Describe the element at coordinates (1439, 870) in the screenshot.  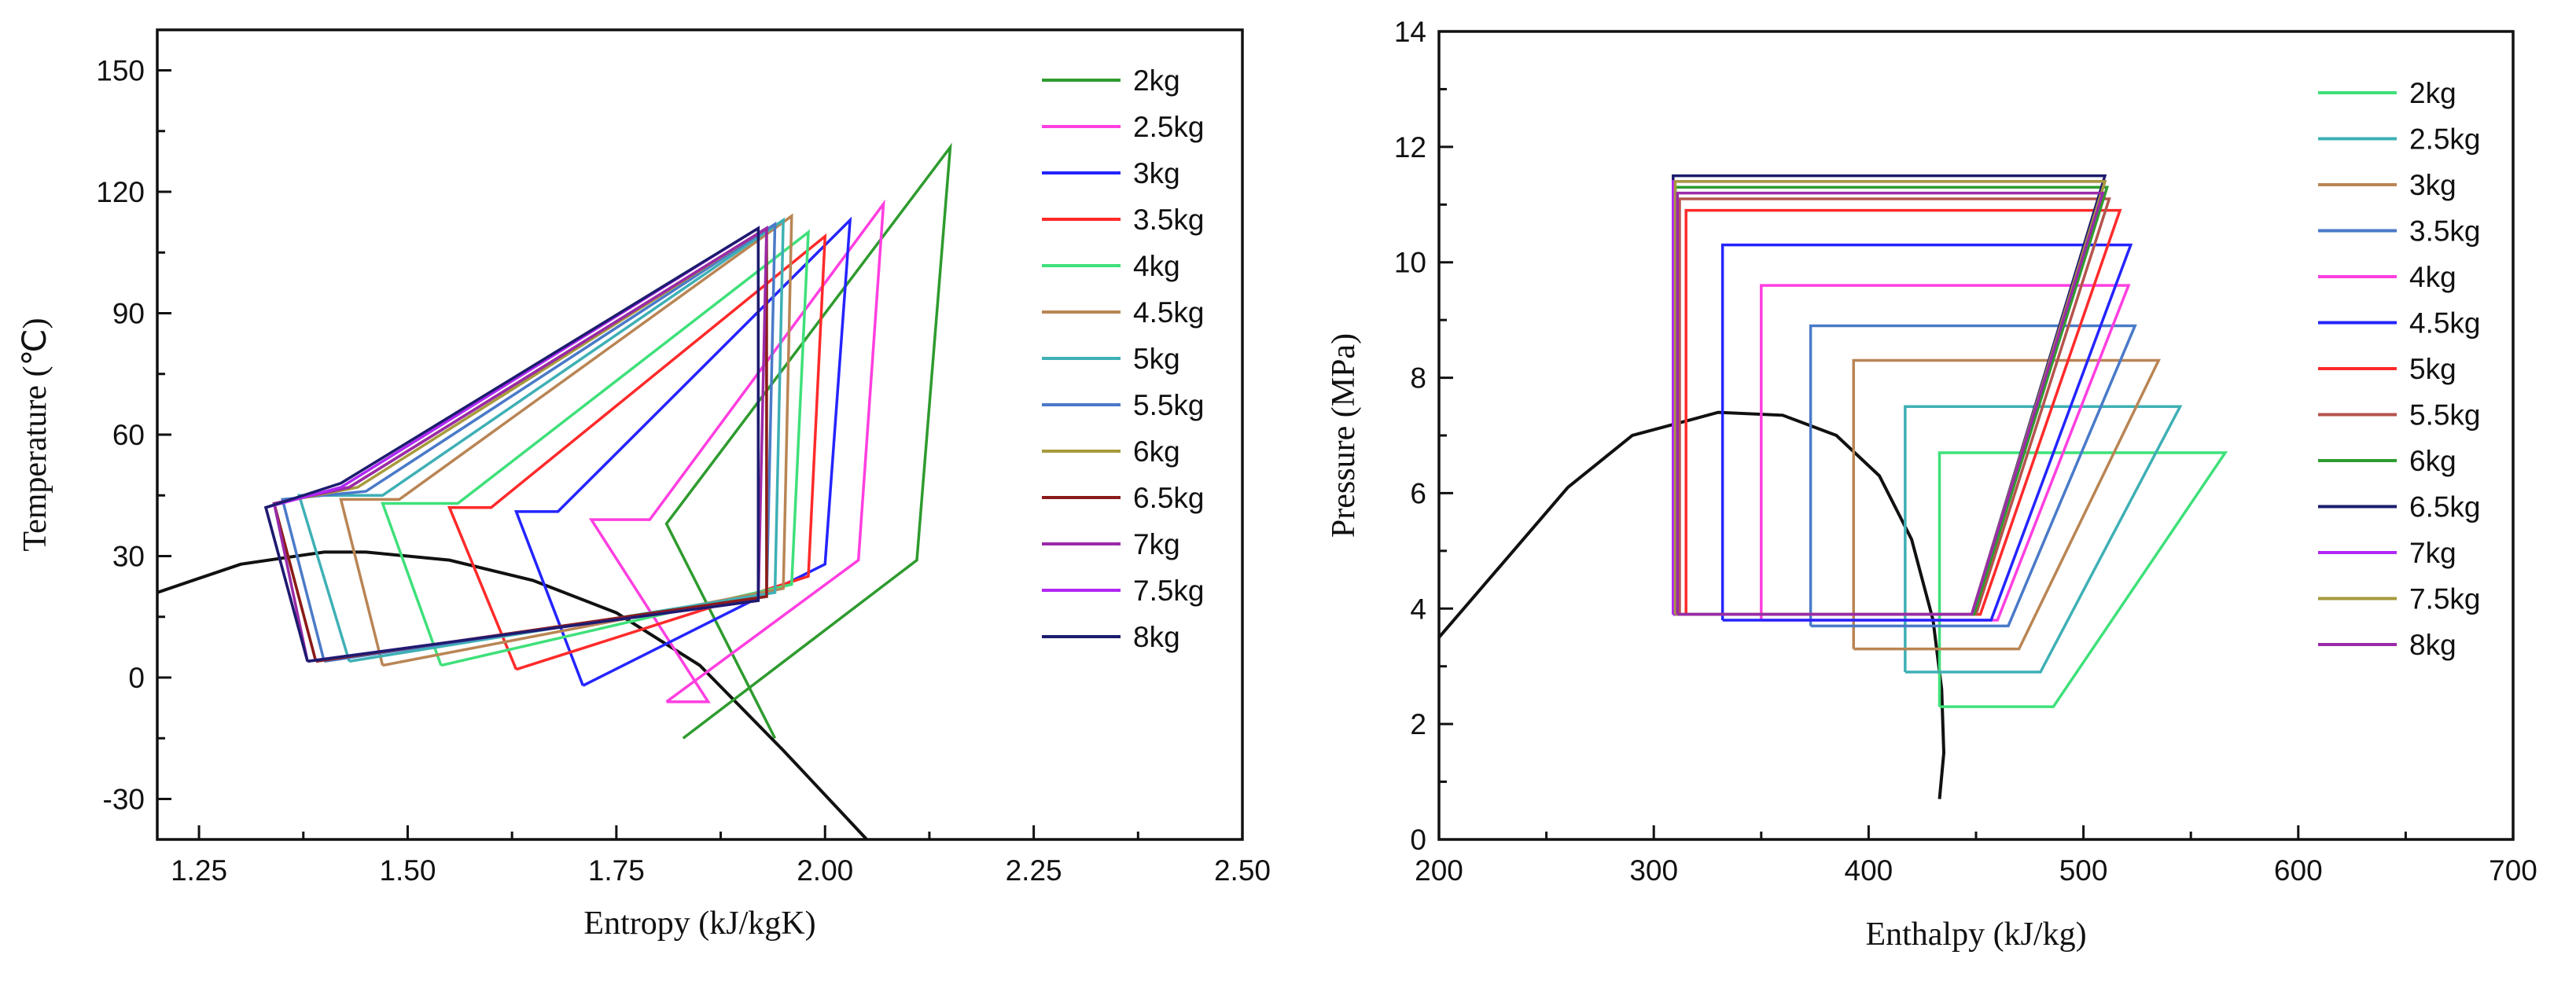
I see `ph-x-tick-label: 200` at that location.